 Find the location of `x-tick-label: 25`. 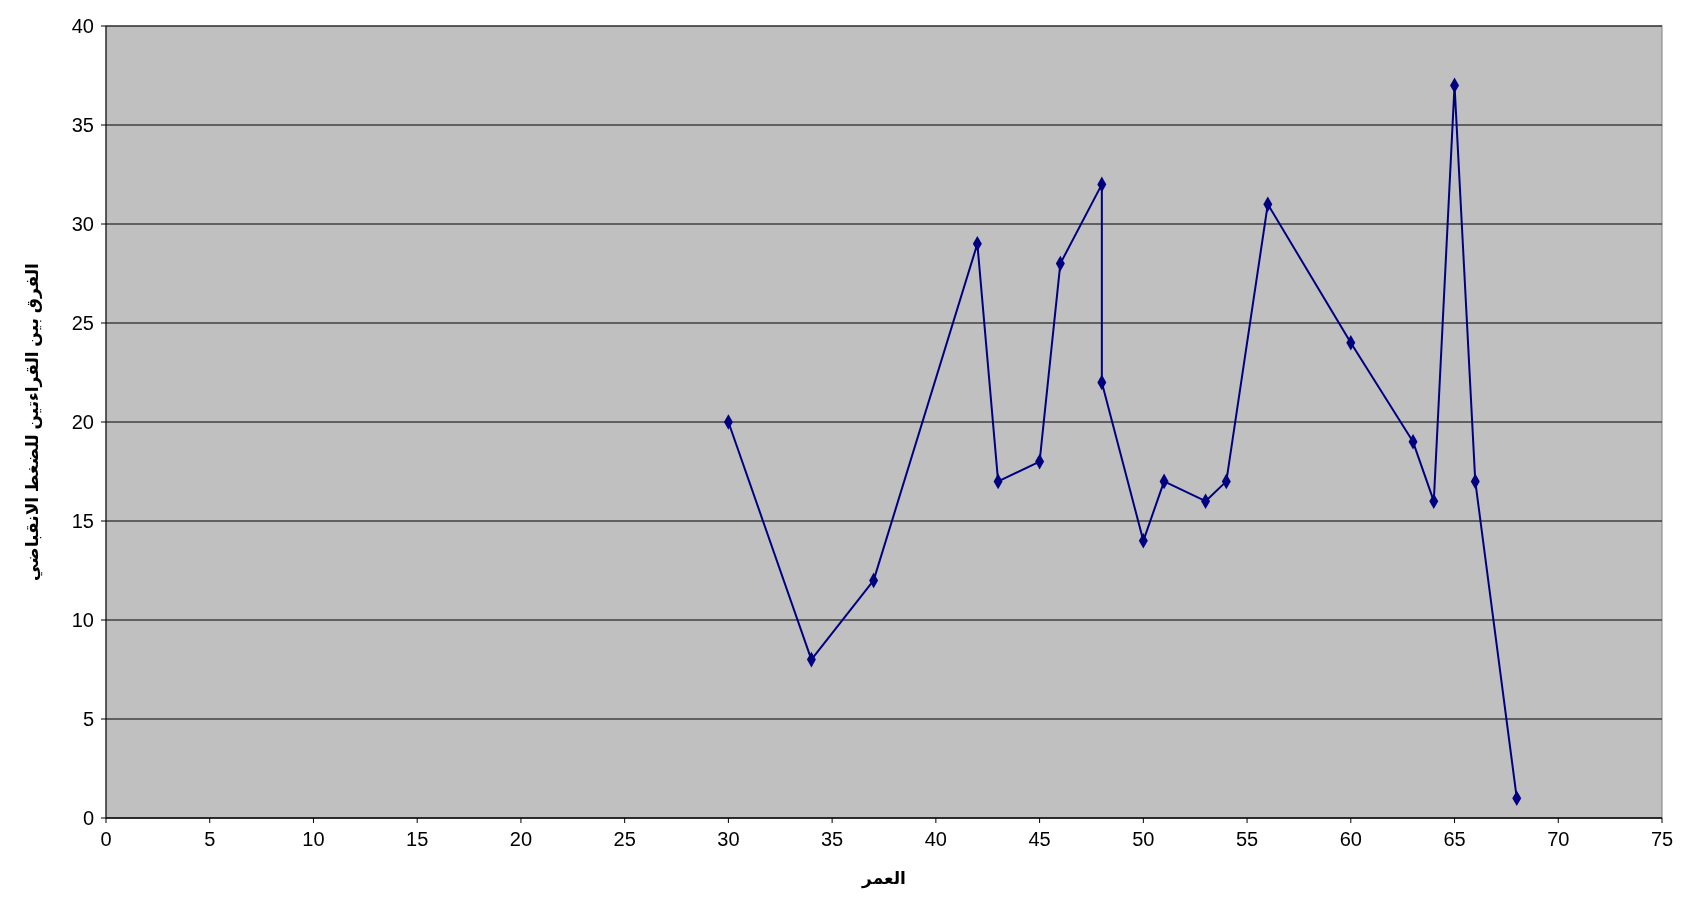

x-tick-label: 25 is located at coordinates (624, 839).